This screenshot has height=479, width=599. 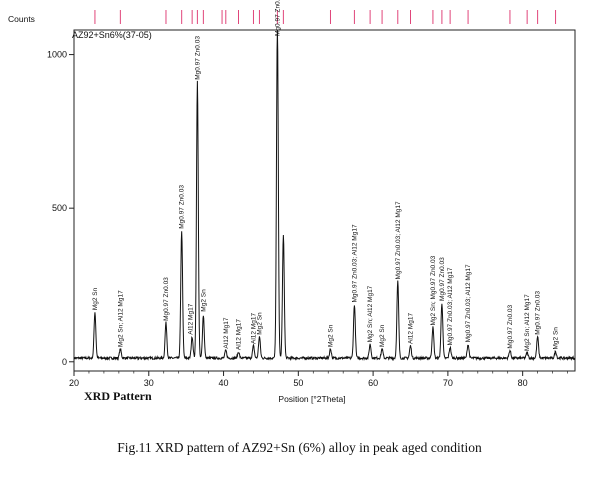 I want to click on x-tick-label: 60, so click(x=373, y=383).